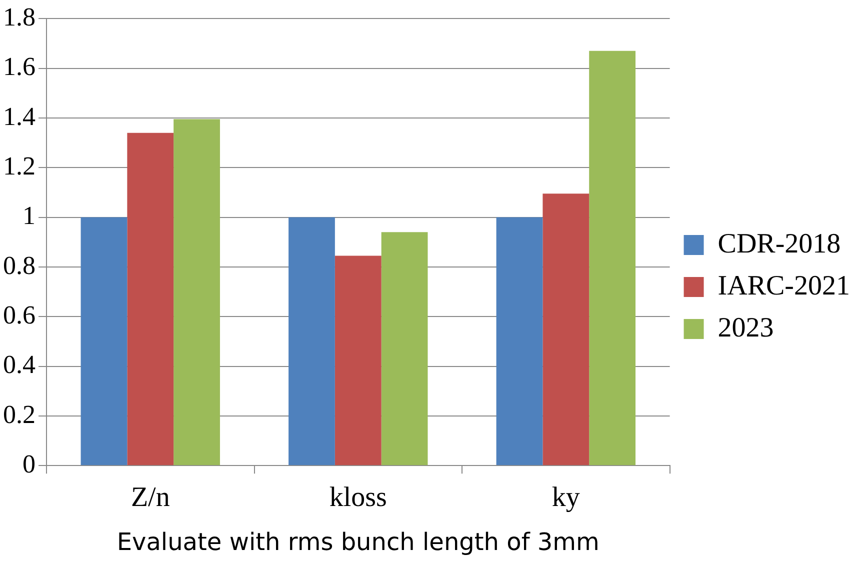  What do you see at coordinates (19, 17) in the screenshot?
I see `y-tick-label: 1.8` at bounding box center [19, 17].